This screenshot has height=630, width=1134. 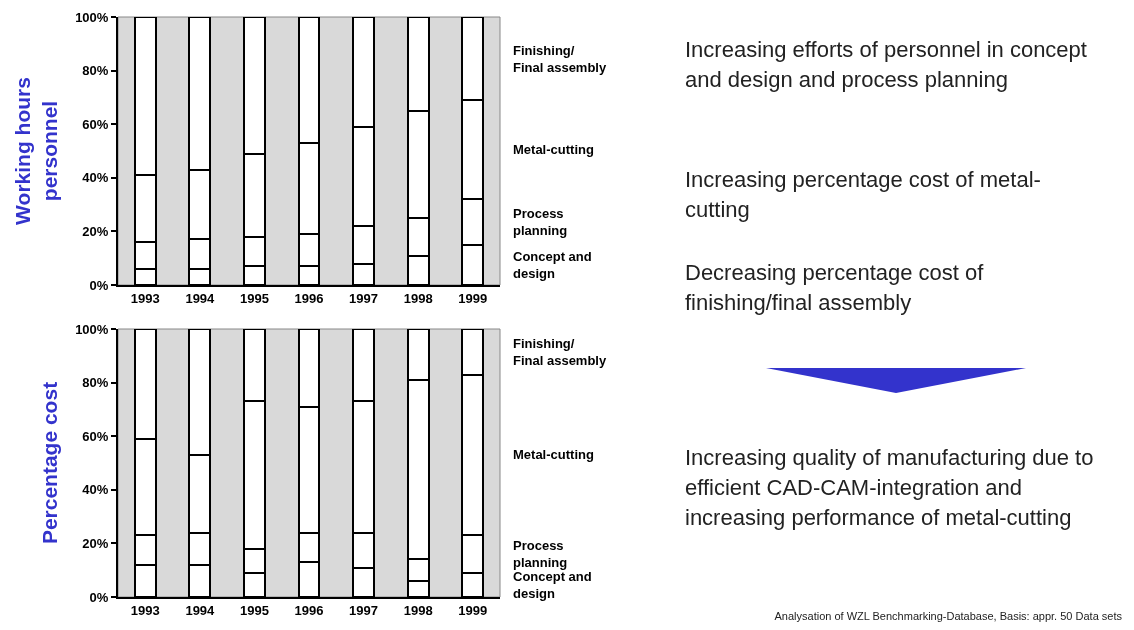 What do you see at coordinates (49, 463) in the screenshot?
I see `y-axis-title: Percentage cost` at bounding box center [49, 463].